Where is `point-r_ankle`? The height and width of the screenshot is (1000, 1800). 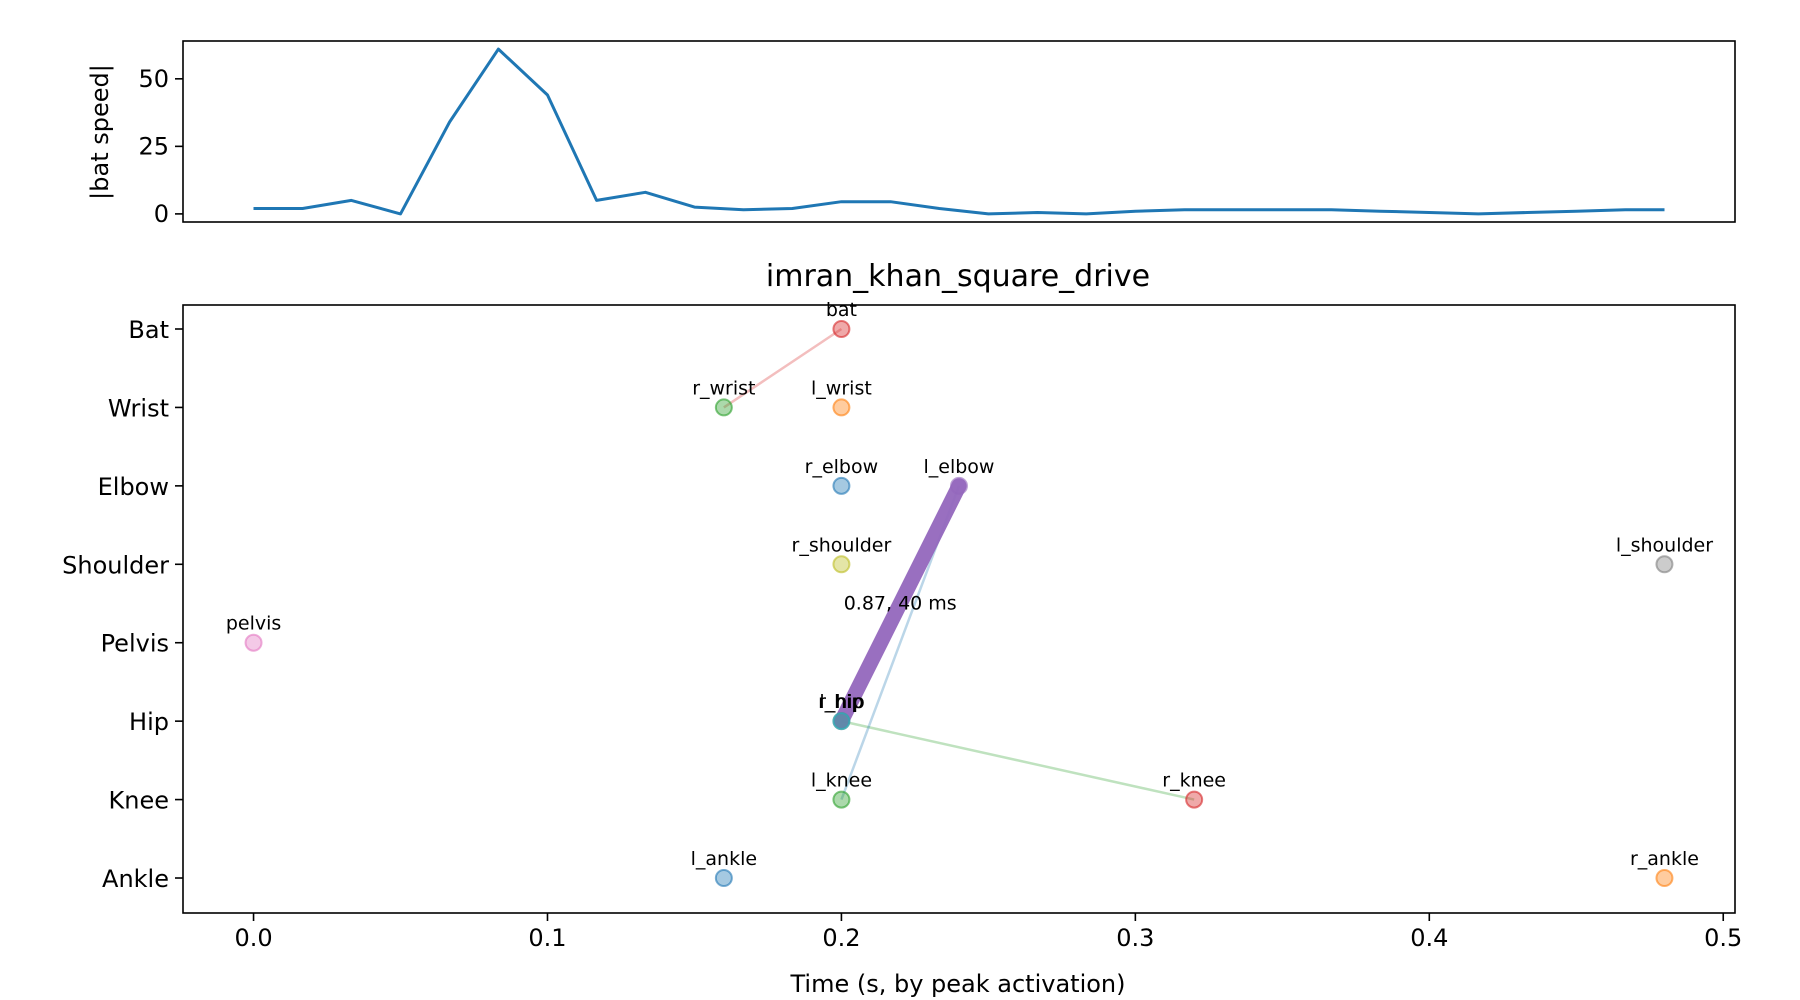
point-r_ankle is located at coordinates (1664, 878).